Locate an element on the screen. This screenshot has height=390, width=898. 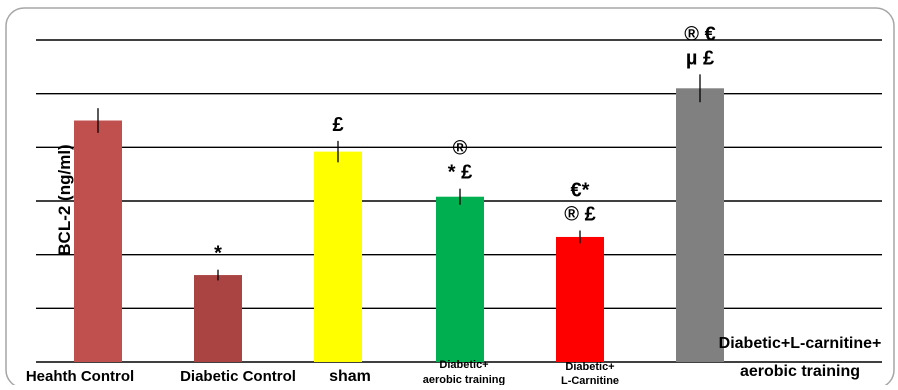
category-label: sham is located at coordinates (350, 376).